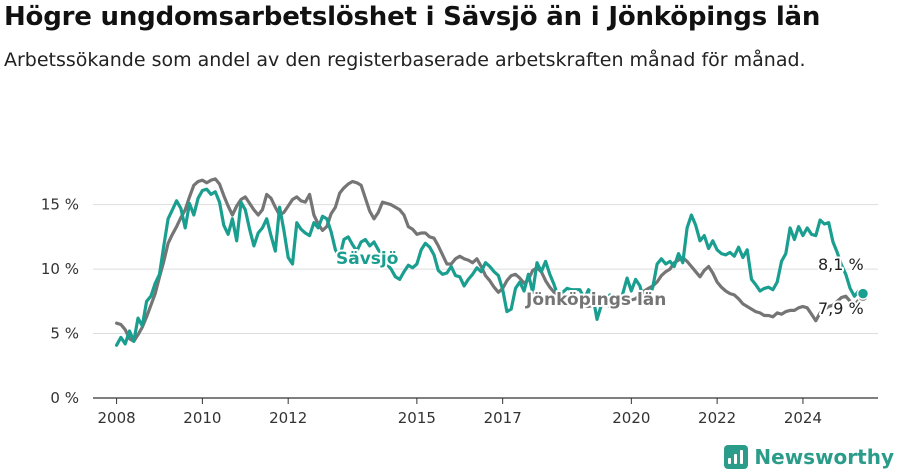 This screenshot has height=474, width=900. Describe the element at coordinates (824, 457) in the screenshot. I see `brand-name: Newsworthy` at that location.